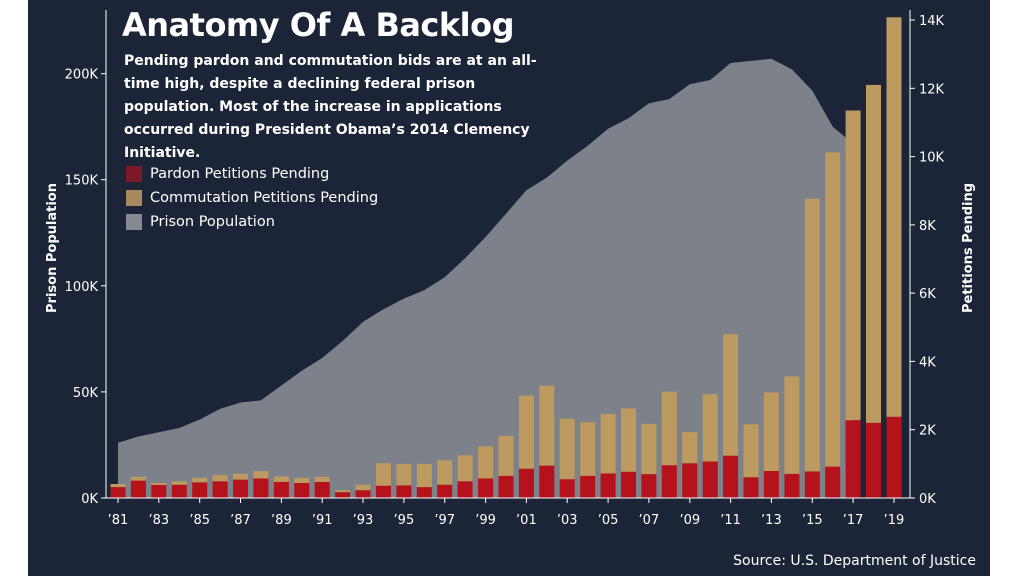 This screenshot has width=1018, height=576. Describe the element at coordinates (689, 520) in the screenshot. I see `x-tick-label: ’09` at that location.